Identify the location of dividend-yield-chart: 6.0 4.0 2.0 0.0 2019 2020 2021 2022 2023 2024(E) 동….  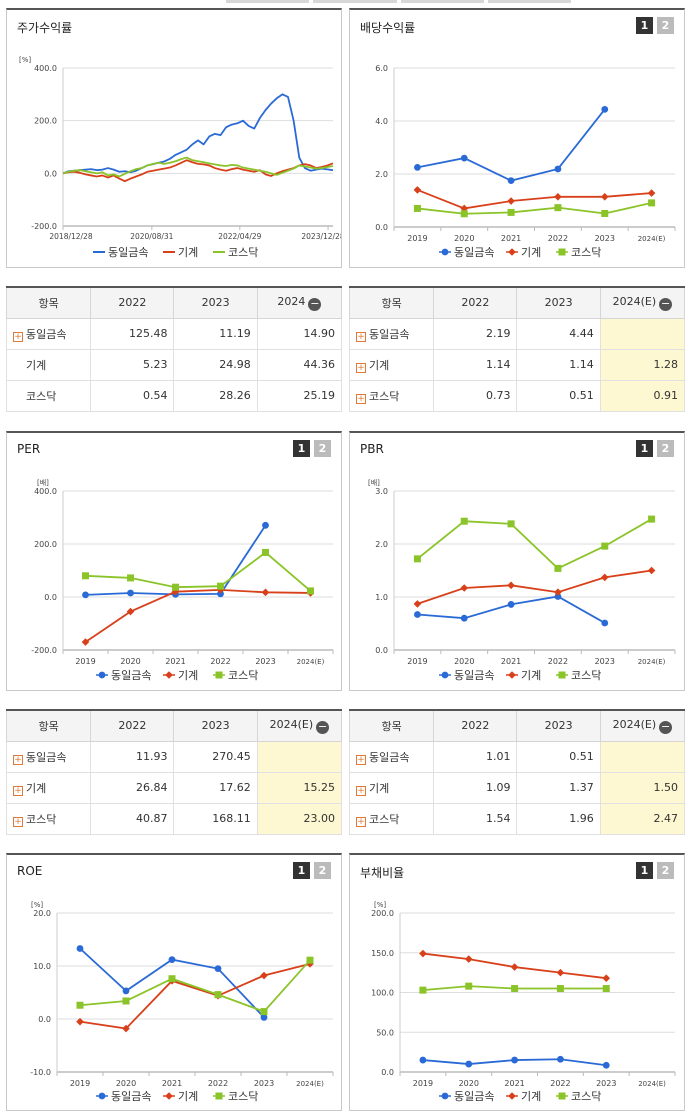
(525, 161).